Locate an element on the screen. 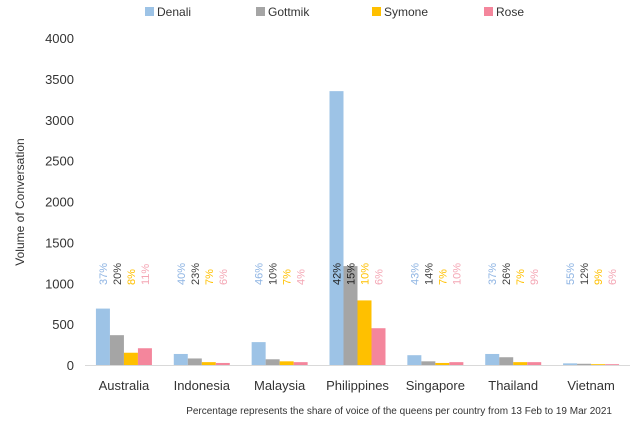 The width and height of the screenshot is (643, 426). data-label: 26% is located at coordinates (507, 274).